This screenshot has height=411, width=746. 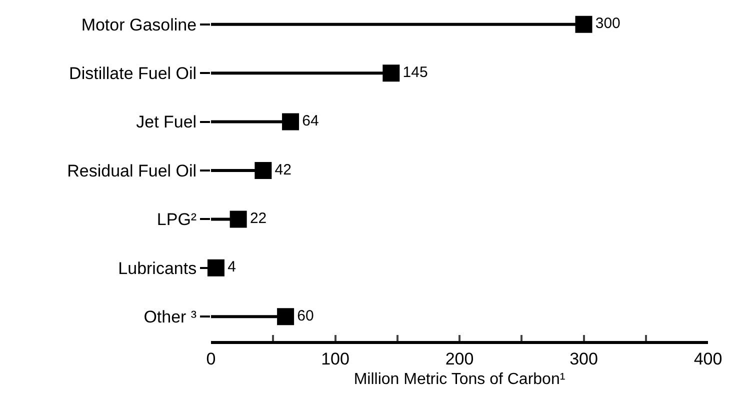 What do you see at coordinates (170, 317) in the screenshot?
I see `y-tick-label: Other ³` at bounding box center [170, 317].